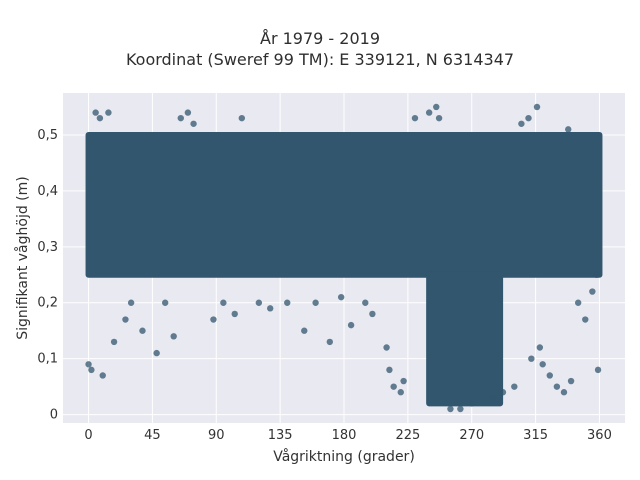 This screenshot has height=480, width=640. What do you see at coordinates (535, 435) in the screenshot?
I see `x-tick-label: 315` at bounding box center [535, 435].